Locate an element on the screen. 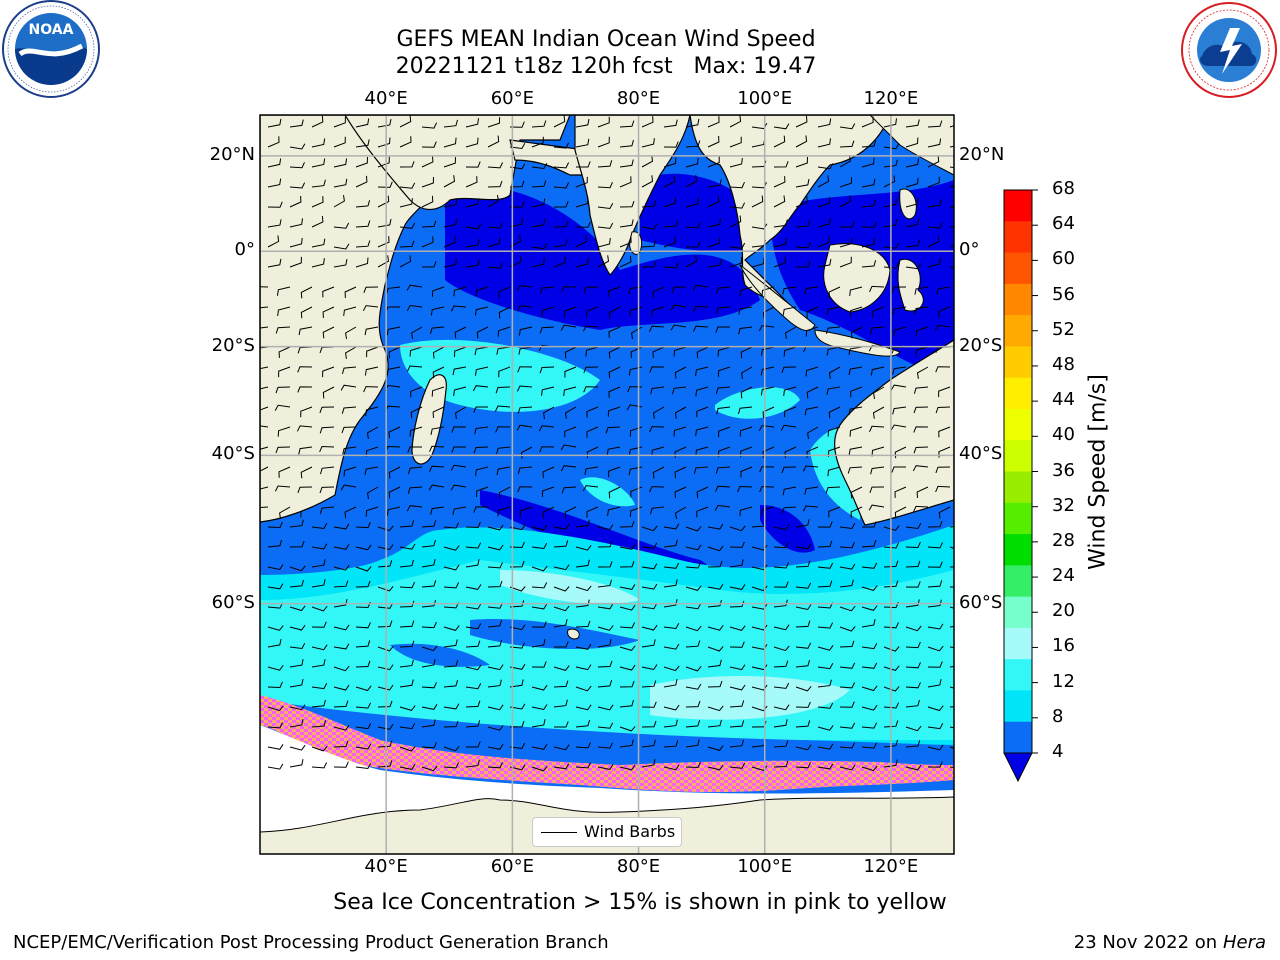  colorbar-tick-label: 4 is located at coordinates (1058, 751).